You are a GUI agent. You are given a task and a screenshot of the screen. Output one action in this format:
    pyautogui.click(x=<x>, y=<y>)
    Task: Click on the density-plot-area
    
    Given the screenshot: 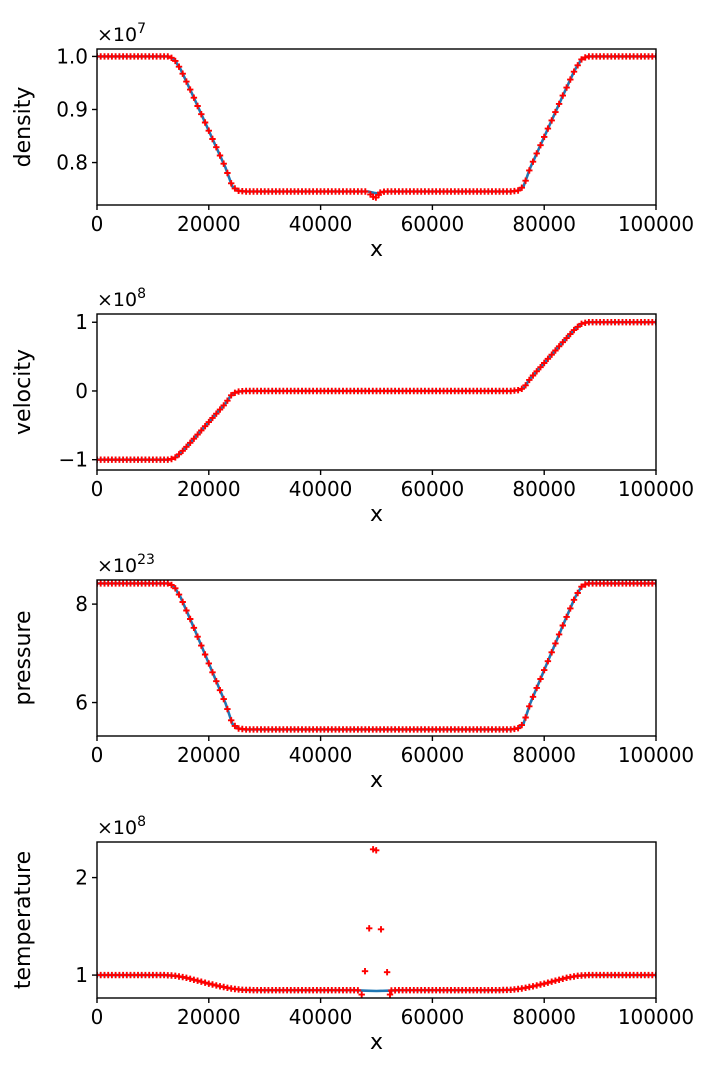 What is the action you would take?
    pyautogui.click(x=376, y=127)
    